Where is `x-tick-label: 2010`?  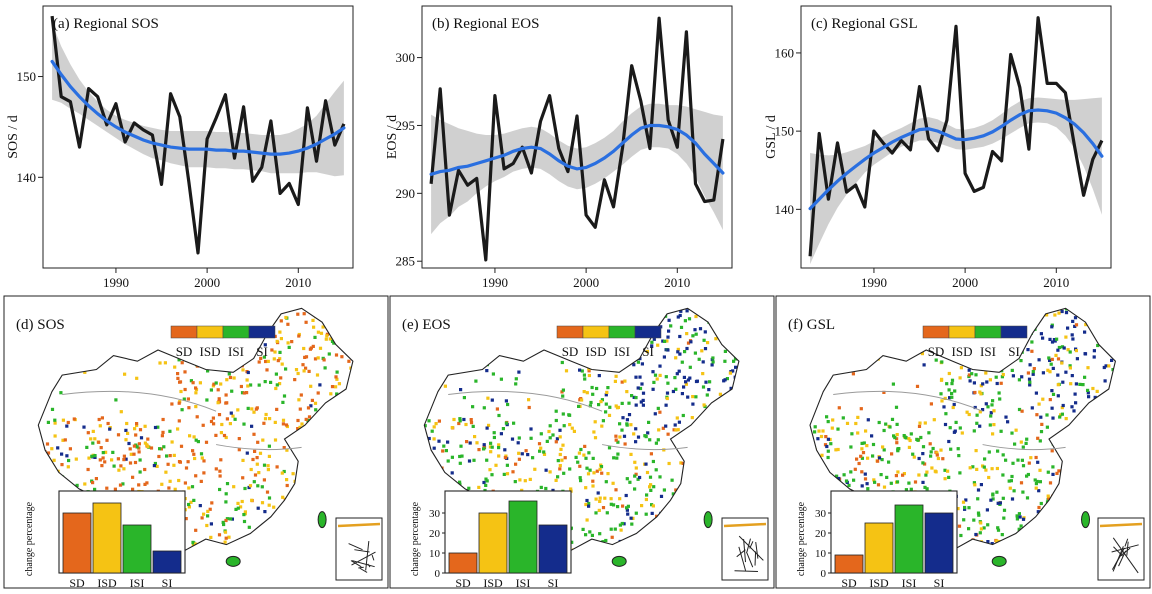
x-tick-label: 2010 is located at coordinates (1056, 282).